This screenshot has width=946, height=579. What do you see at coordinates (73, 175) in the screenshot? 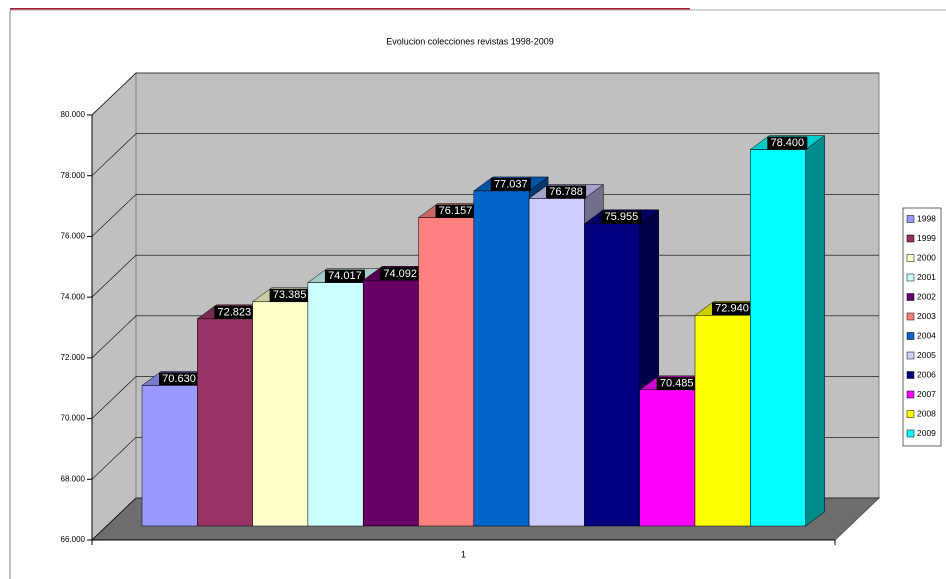
I see `y-tick-label: 78.000` at bounding box center [73, 175].